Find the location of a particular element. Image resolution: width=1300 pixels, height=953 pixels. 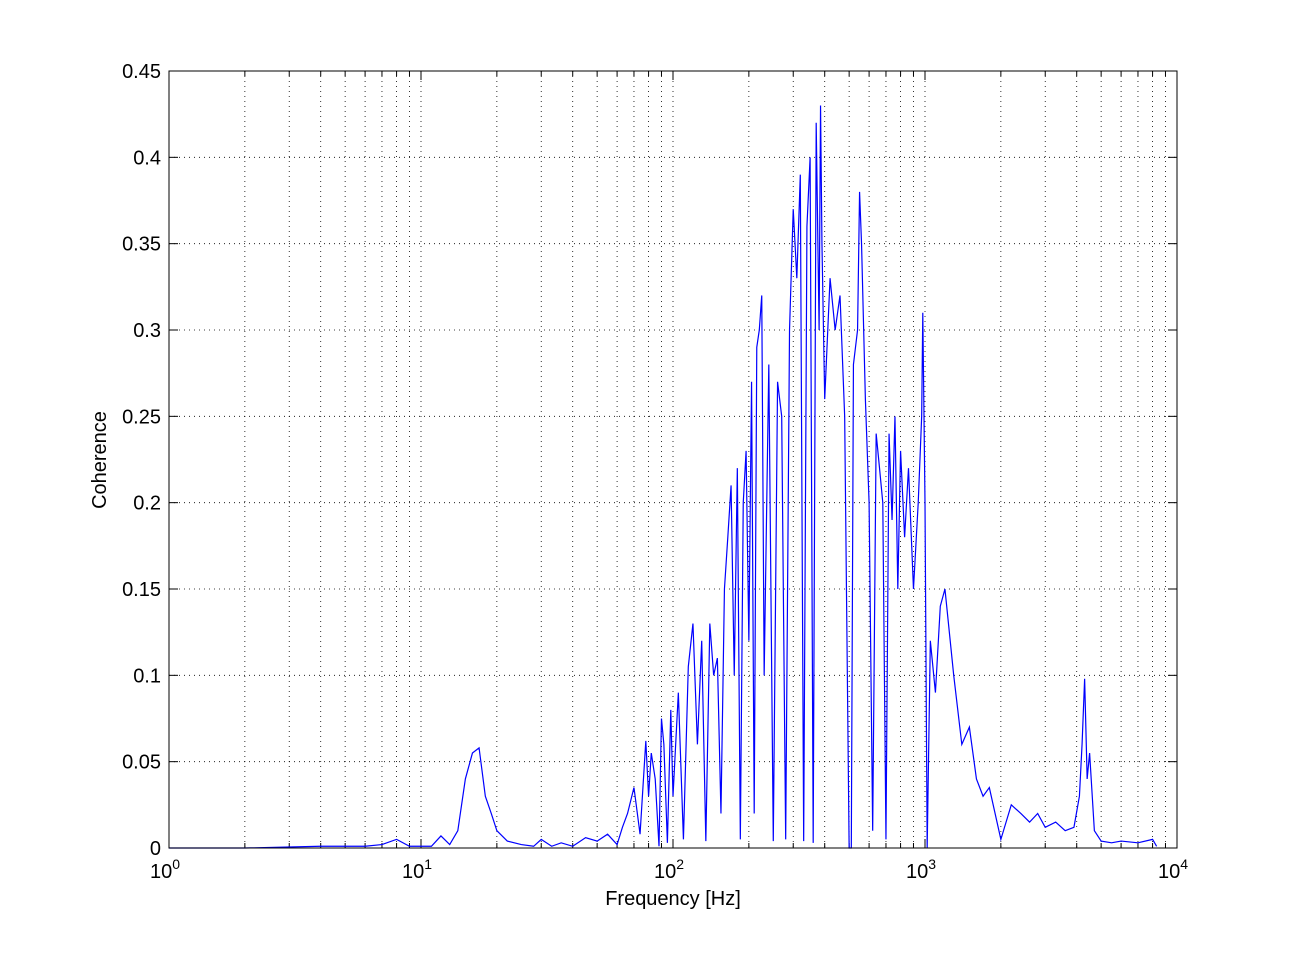

x-tick-label: 10⁰ is located at coordinates (165, 869).